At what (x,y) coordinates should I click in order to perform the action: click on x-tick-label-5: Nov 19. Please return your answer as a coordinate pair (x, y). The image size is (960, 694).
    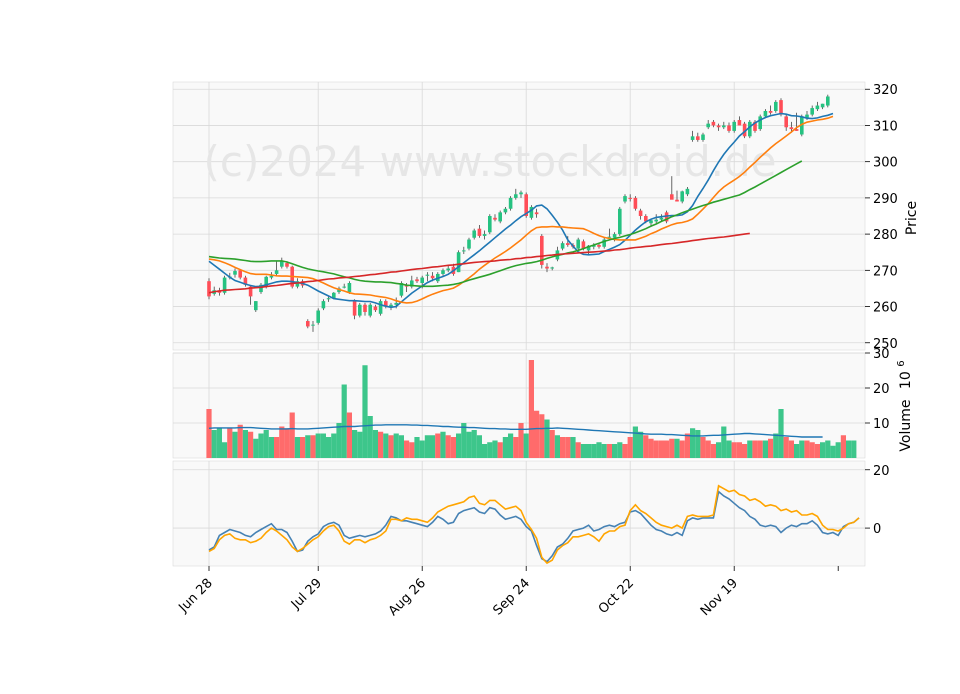
    Looking at the image, I should click on (719, 597).